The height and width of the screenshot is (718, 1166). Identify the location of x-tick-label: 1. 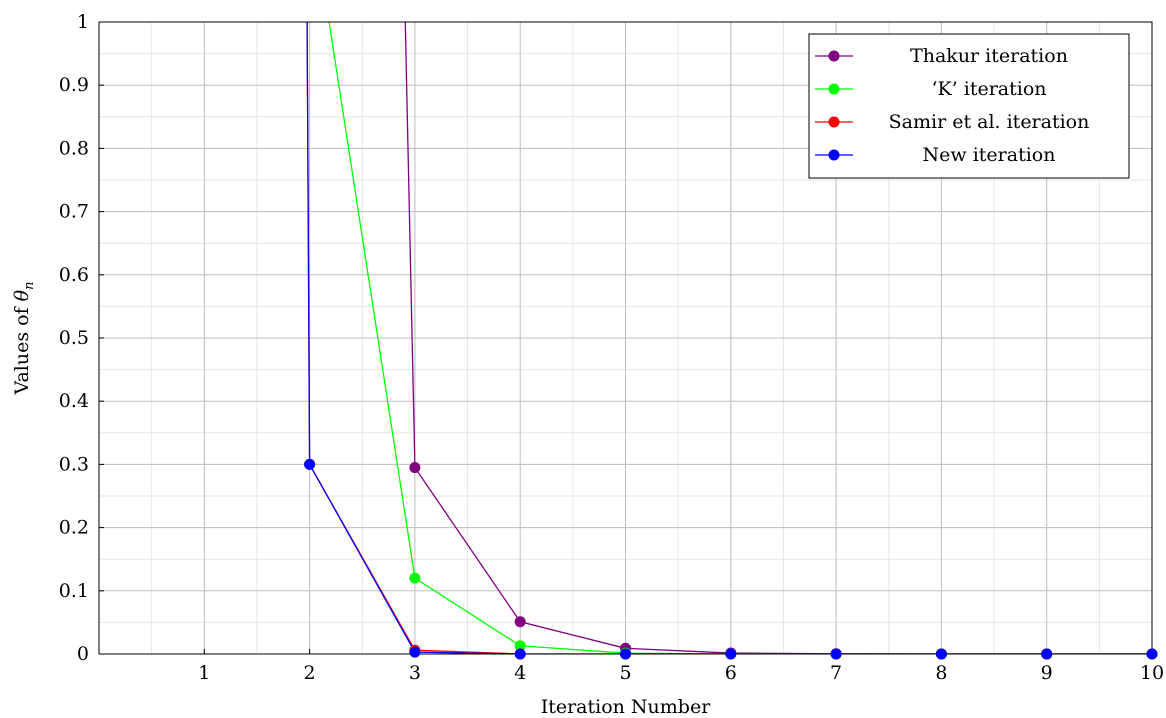
(204, 673).